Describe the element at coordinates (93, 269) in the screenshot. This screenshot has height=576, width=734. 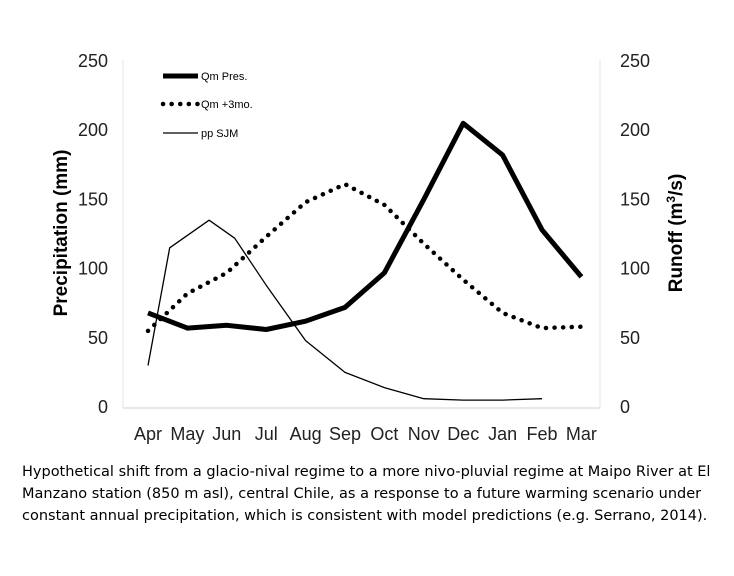
I see `left-tick-label: 100` at that location.